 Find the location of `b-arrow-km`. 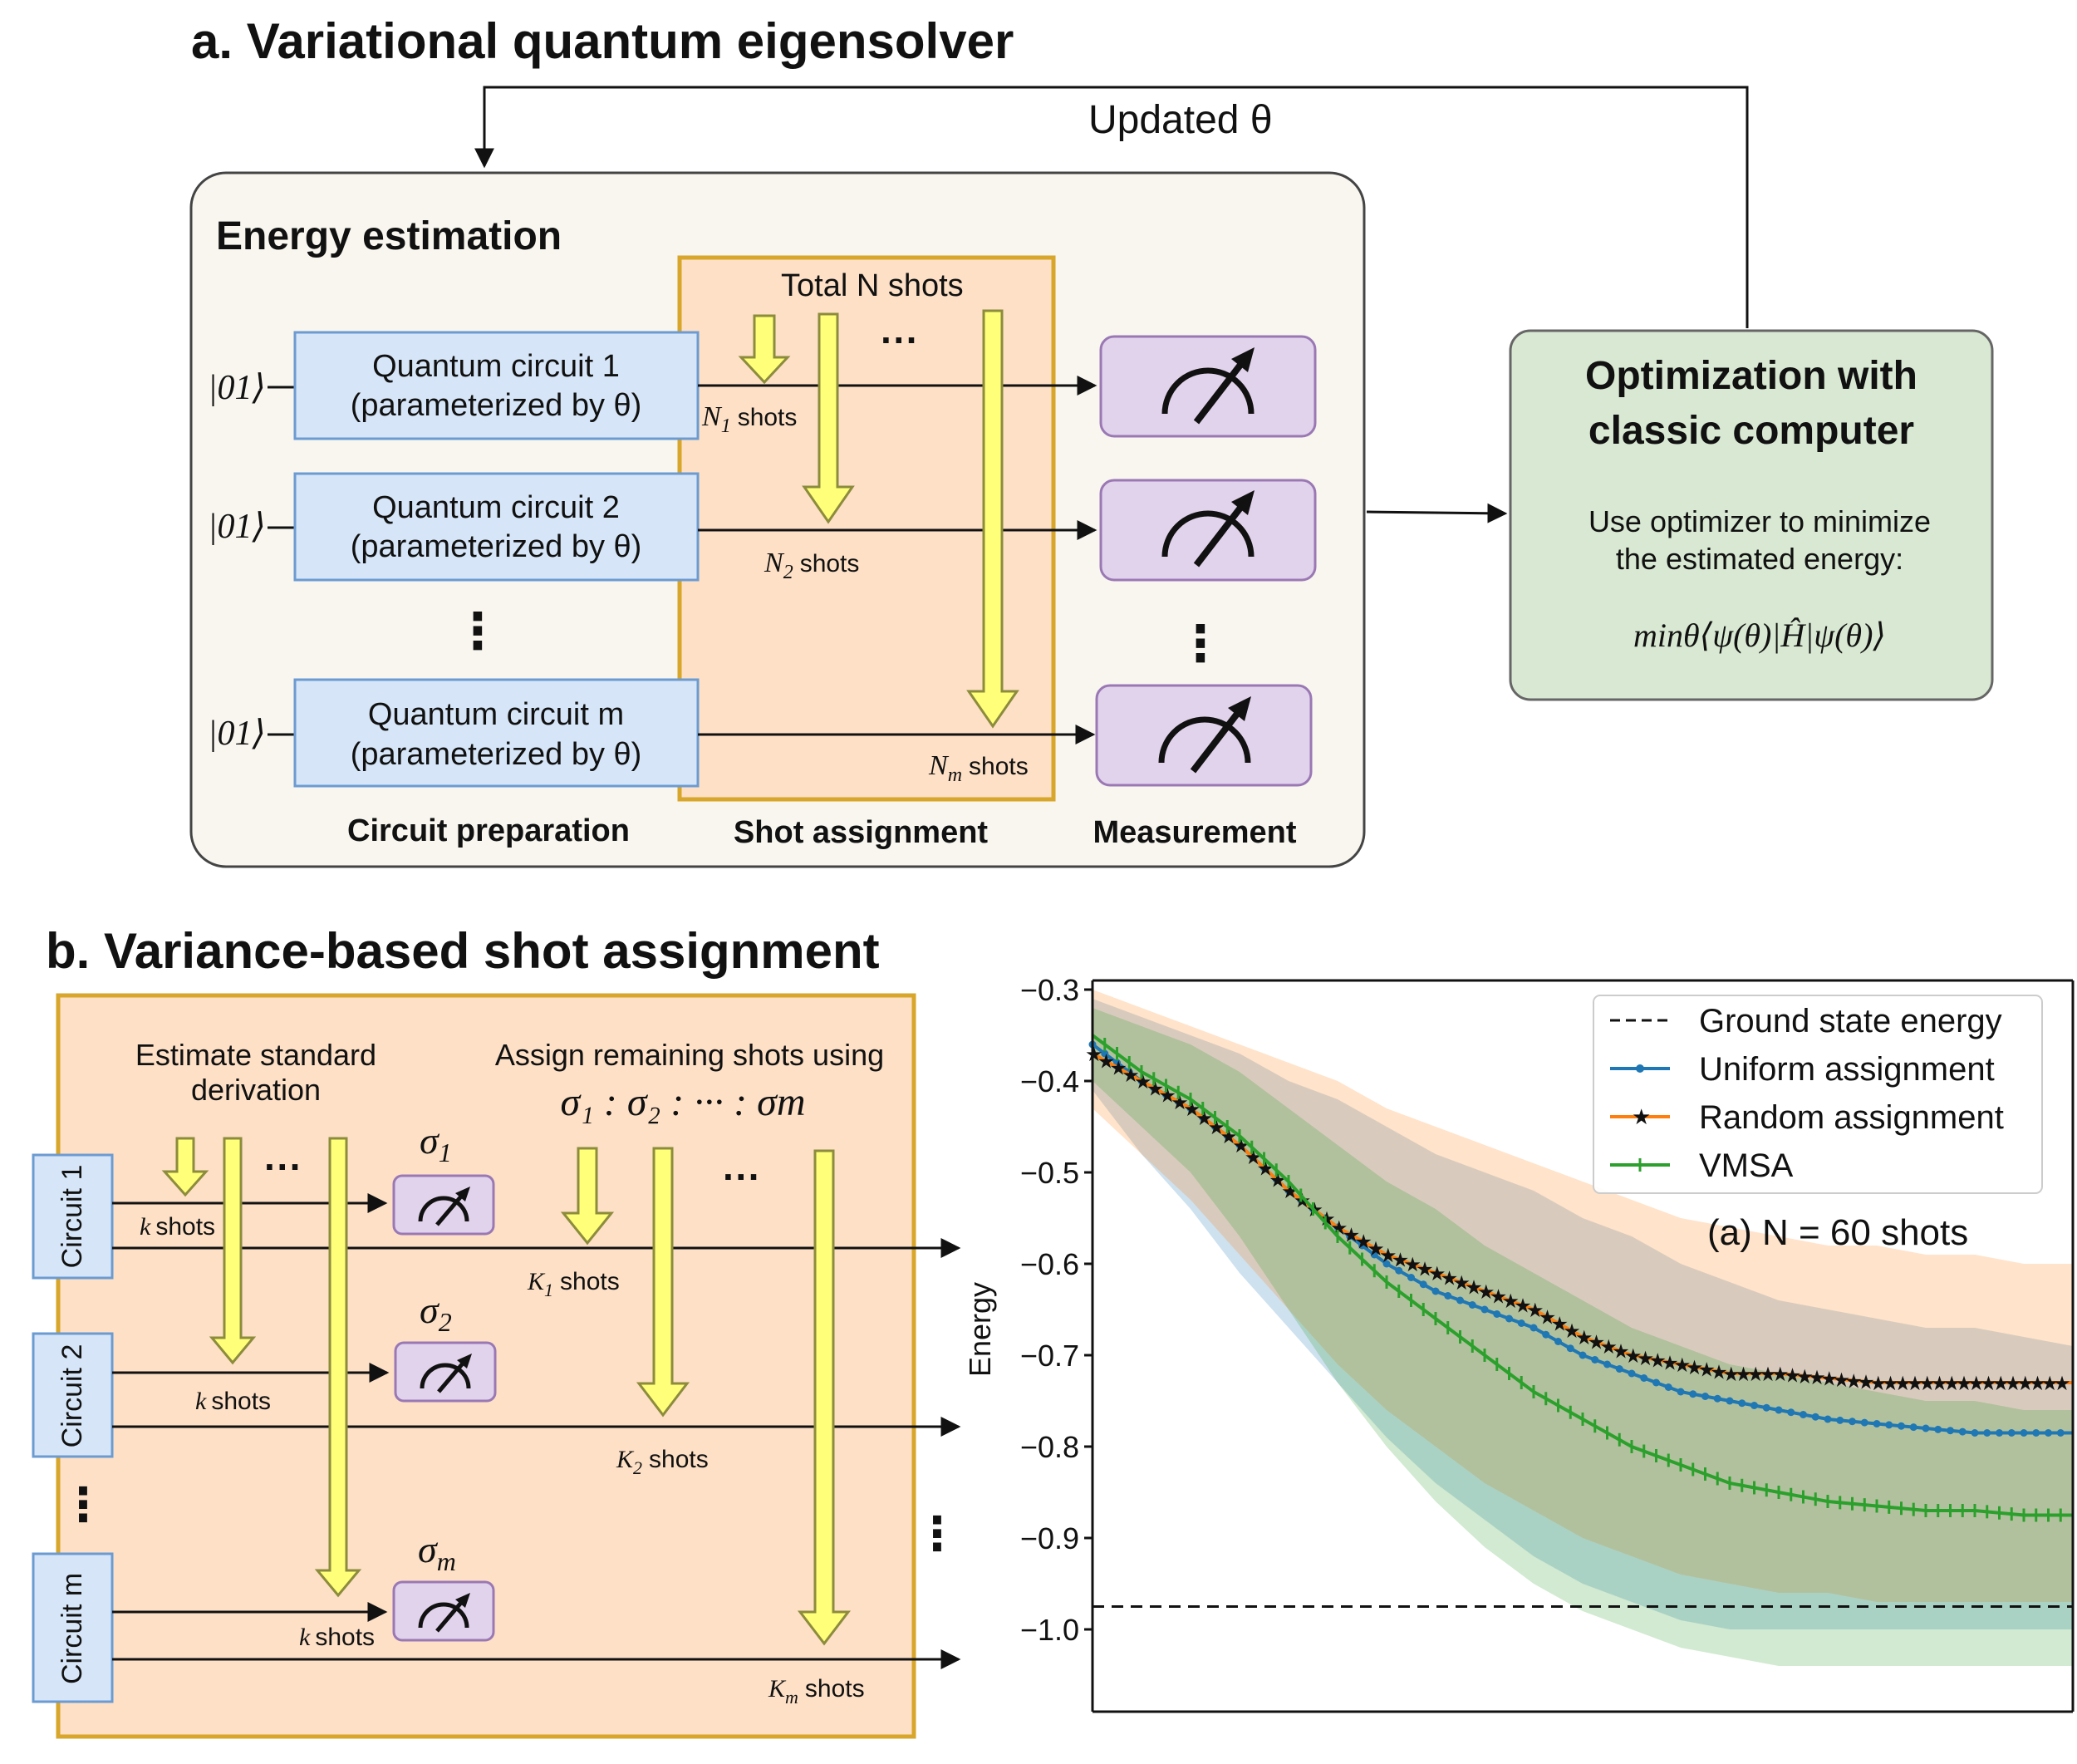

b-arrow-km is located at coordinates (338, 1367).